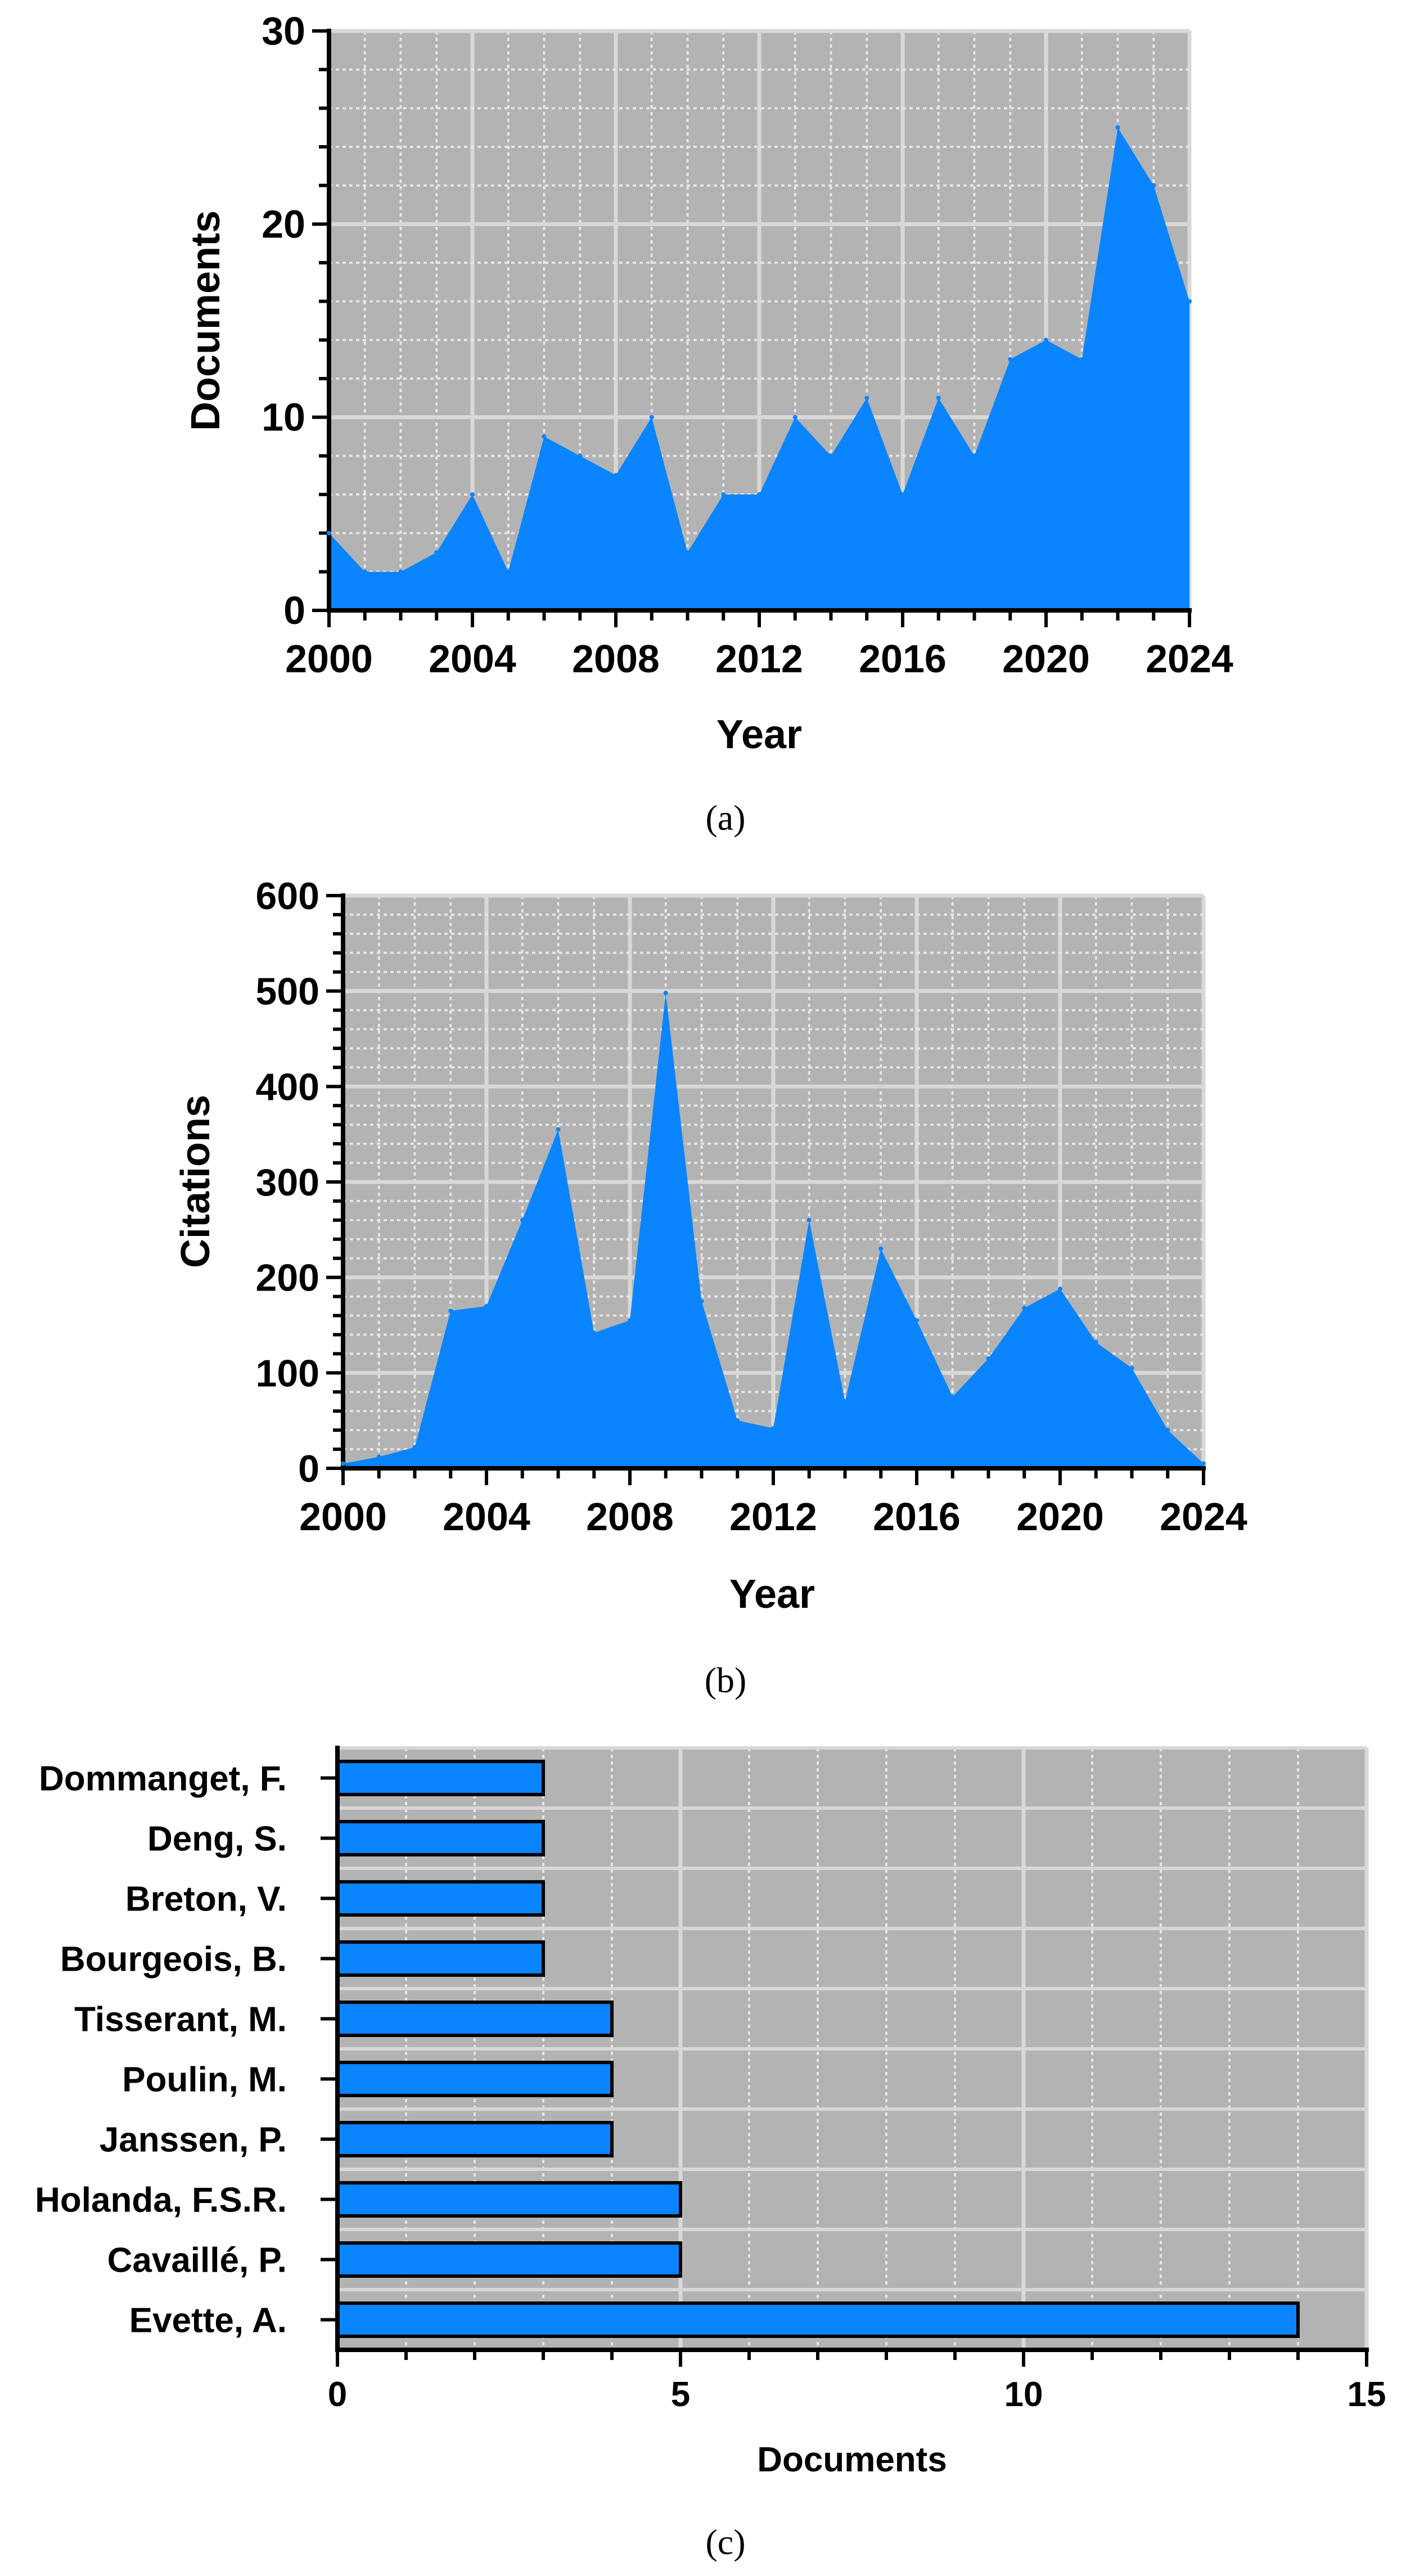 This screenshot has height=2576, width=1406. I want to click on chart-b-y-tick-label: 500, so click(287, 991).